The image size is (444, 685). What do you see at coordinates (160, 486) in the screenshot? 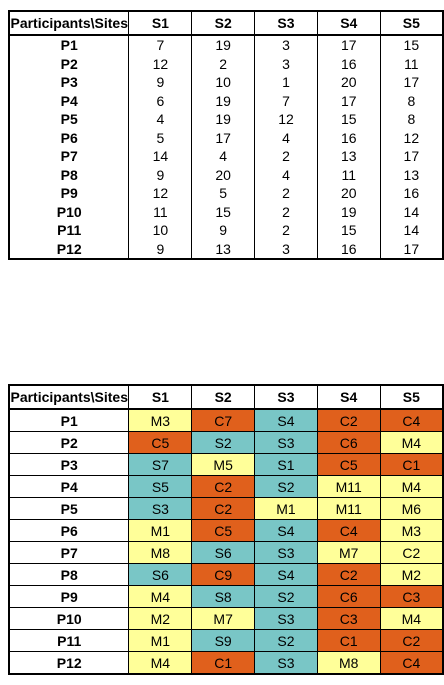
I see `code-cell: S5` at bounding box center [160, 486].